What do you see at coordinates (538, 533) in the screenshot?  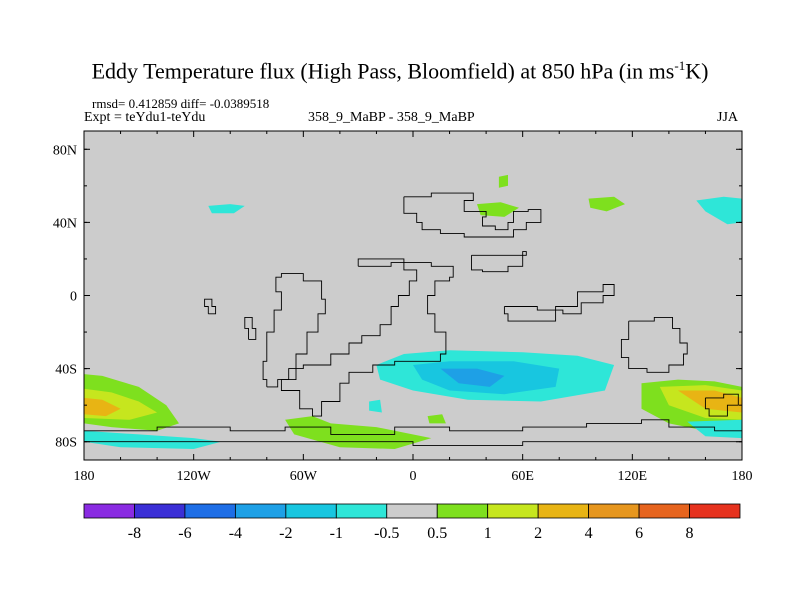 I see `colorbar-label: 2` at bounding box center [538, 533].